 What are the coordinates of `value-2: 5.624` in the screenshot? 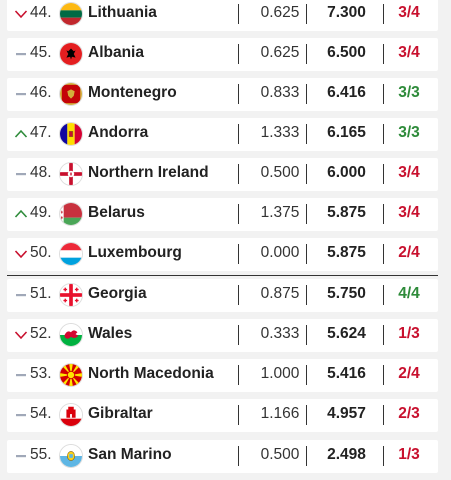 It's located at (346, 333).